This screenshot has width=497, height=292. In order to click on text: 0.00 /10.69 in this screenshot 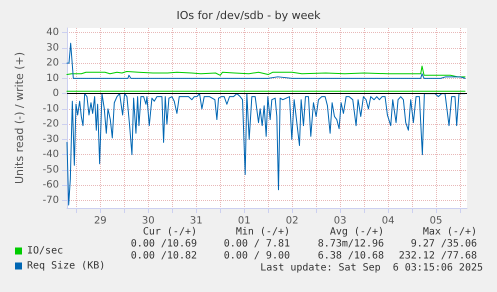, I will do `click(164, 244)`.